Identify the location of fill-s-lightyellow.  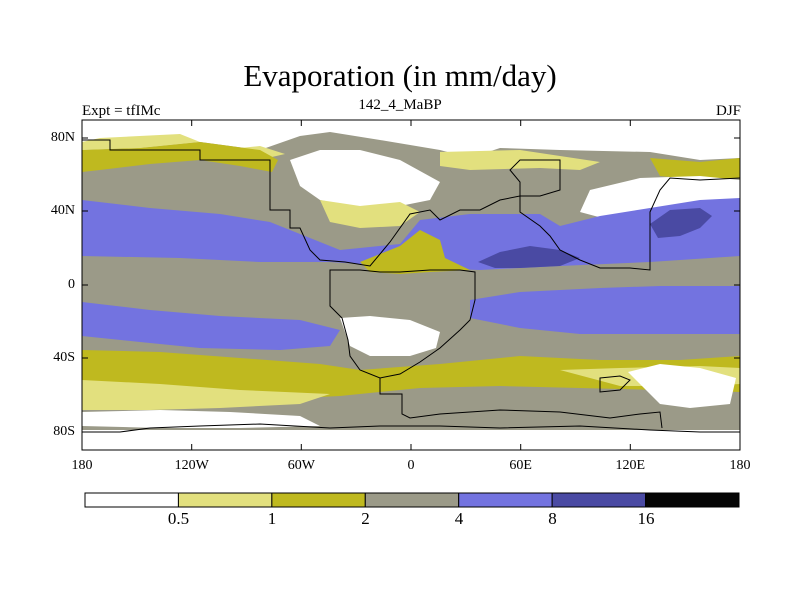
(411, 388).